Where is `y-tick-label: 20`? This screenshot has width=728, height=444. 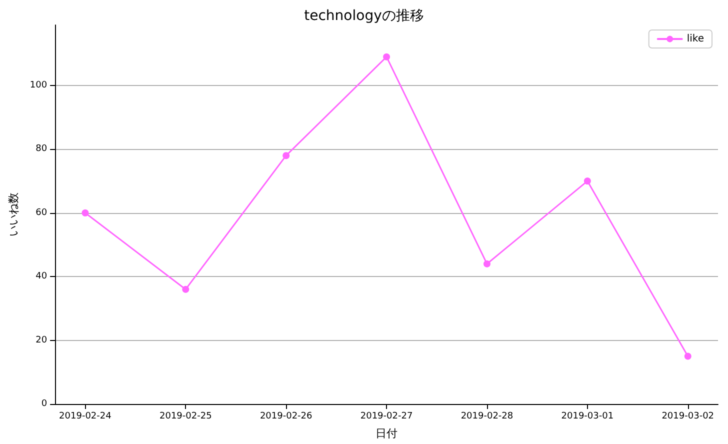
y-tick-label: 20 is located at coordinates (42, 340).